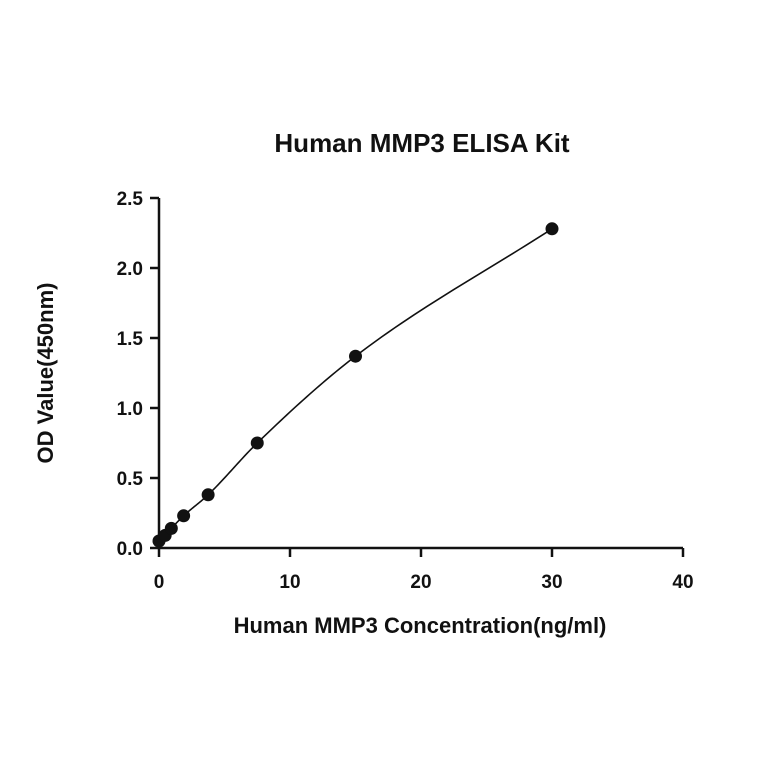 This screenshot has height=764, width=764. Describe the element at coordinates (682, 582) in the screenshot. I see `x-tick-label: 40` at that location.